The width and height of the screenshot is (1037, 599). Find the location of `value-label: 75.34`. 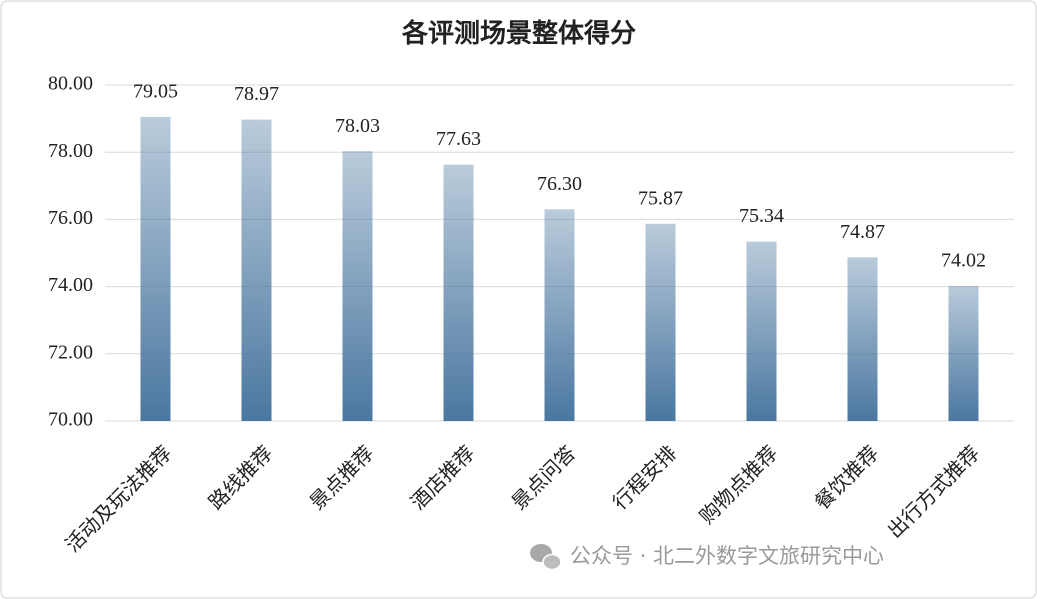

value-label: 75.34 is located at coordinates (761, 216).